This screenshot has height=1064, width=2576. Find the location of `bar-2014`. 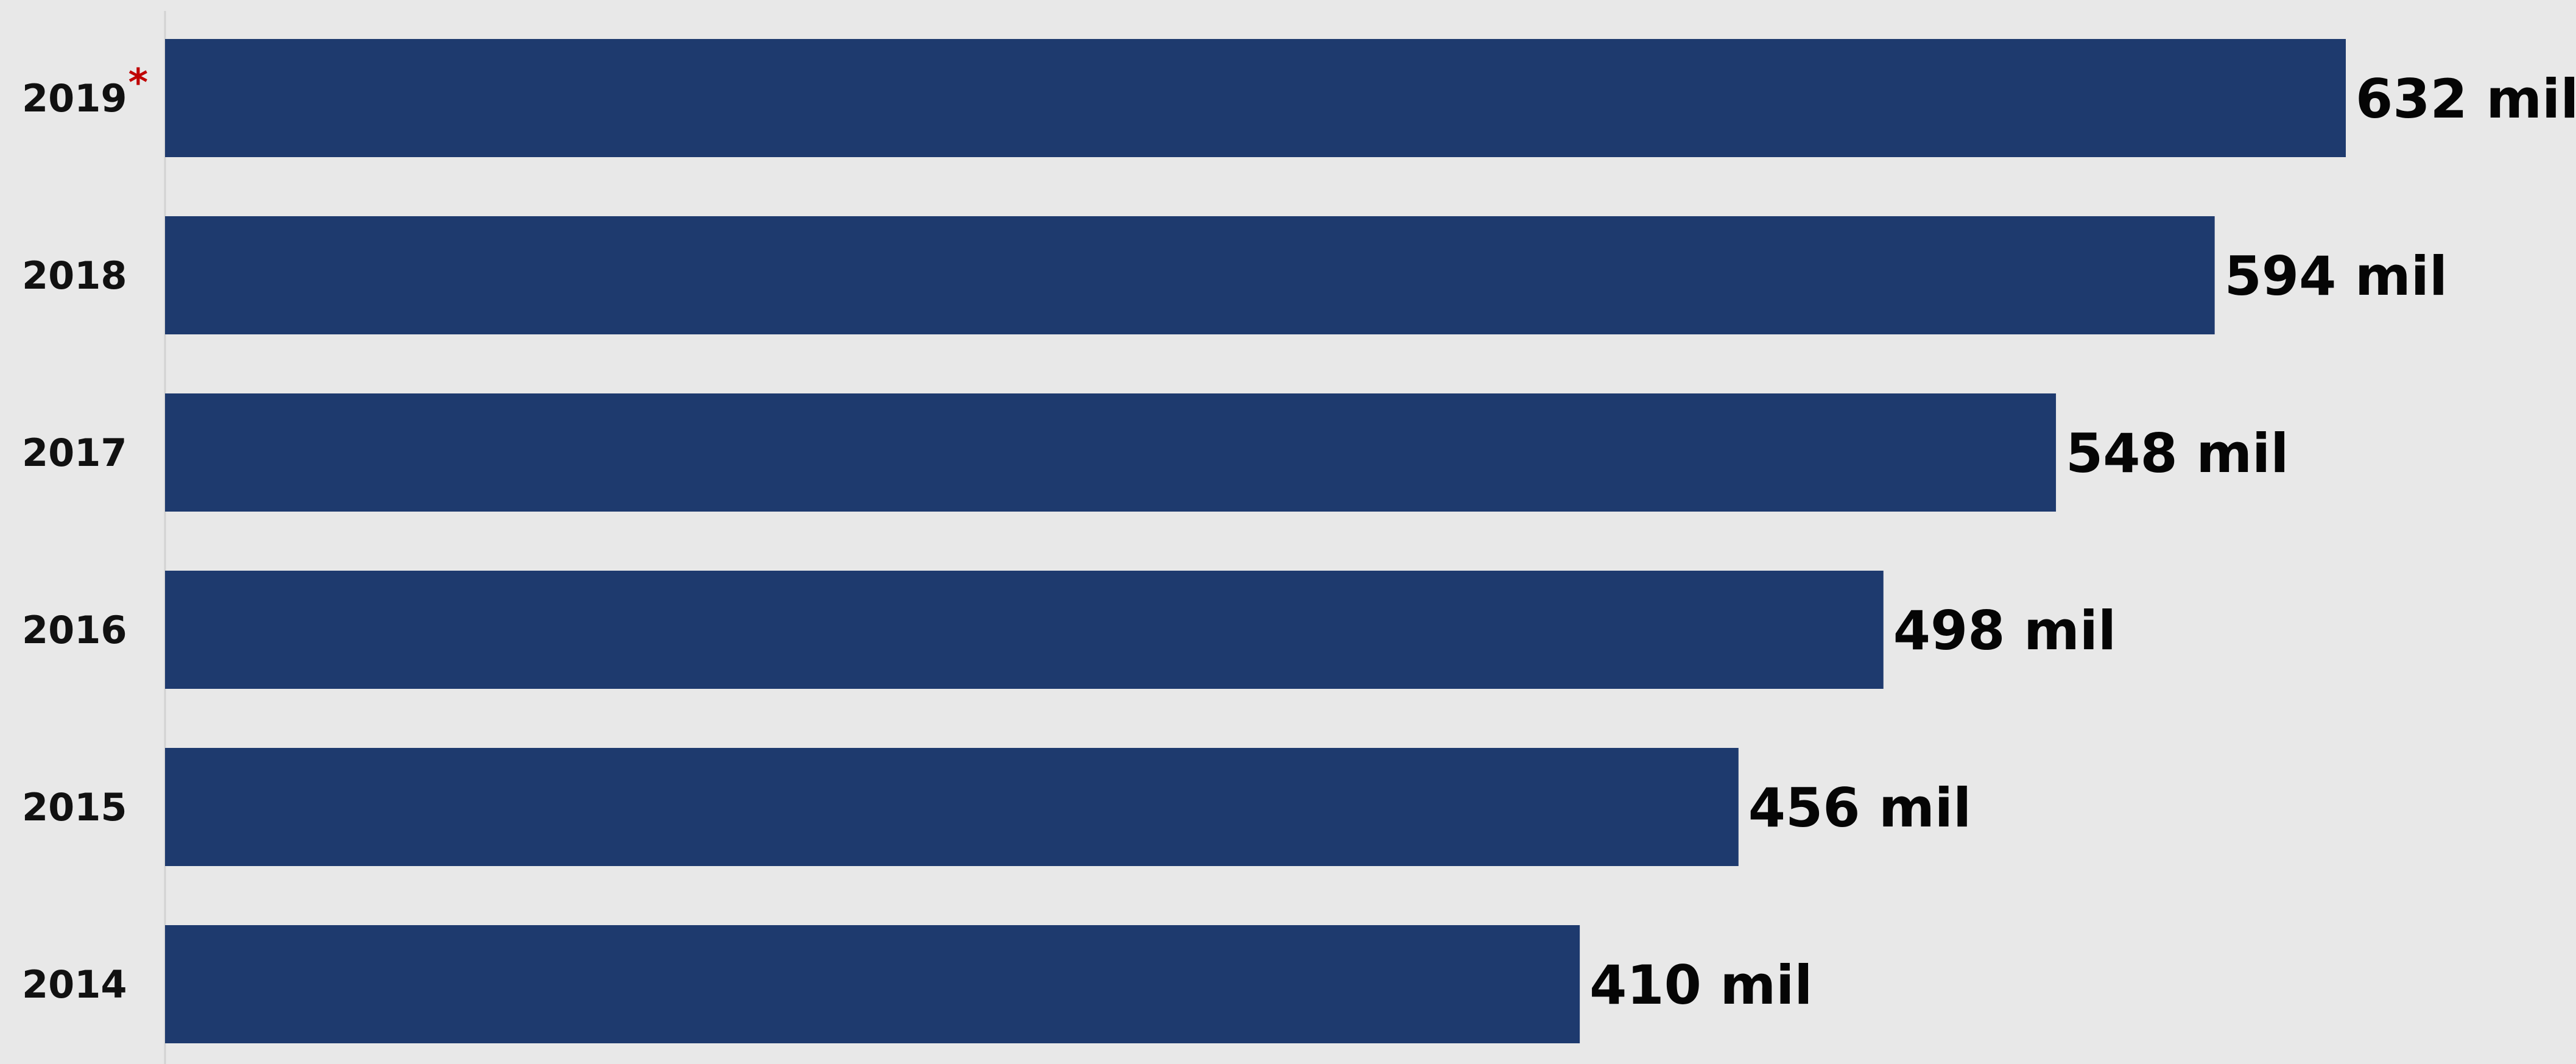

bar-2014 is located at coordinates (872, 984).